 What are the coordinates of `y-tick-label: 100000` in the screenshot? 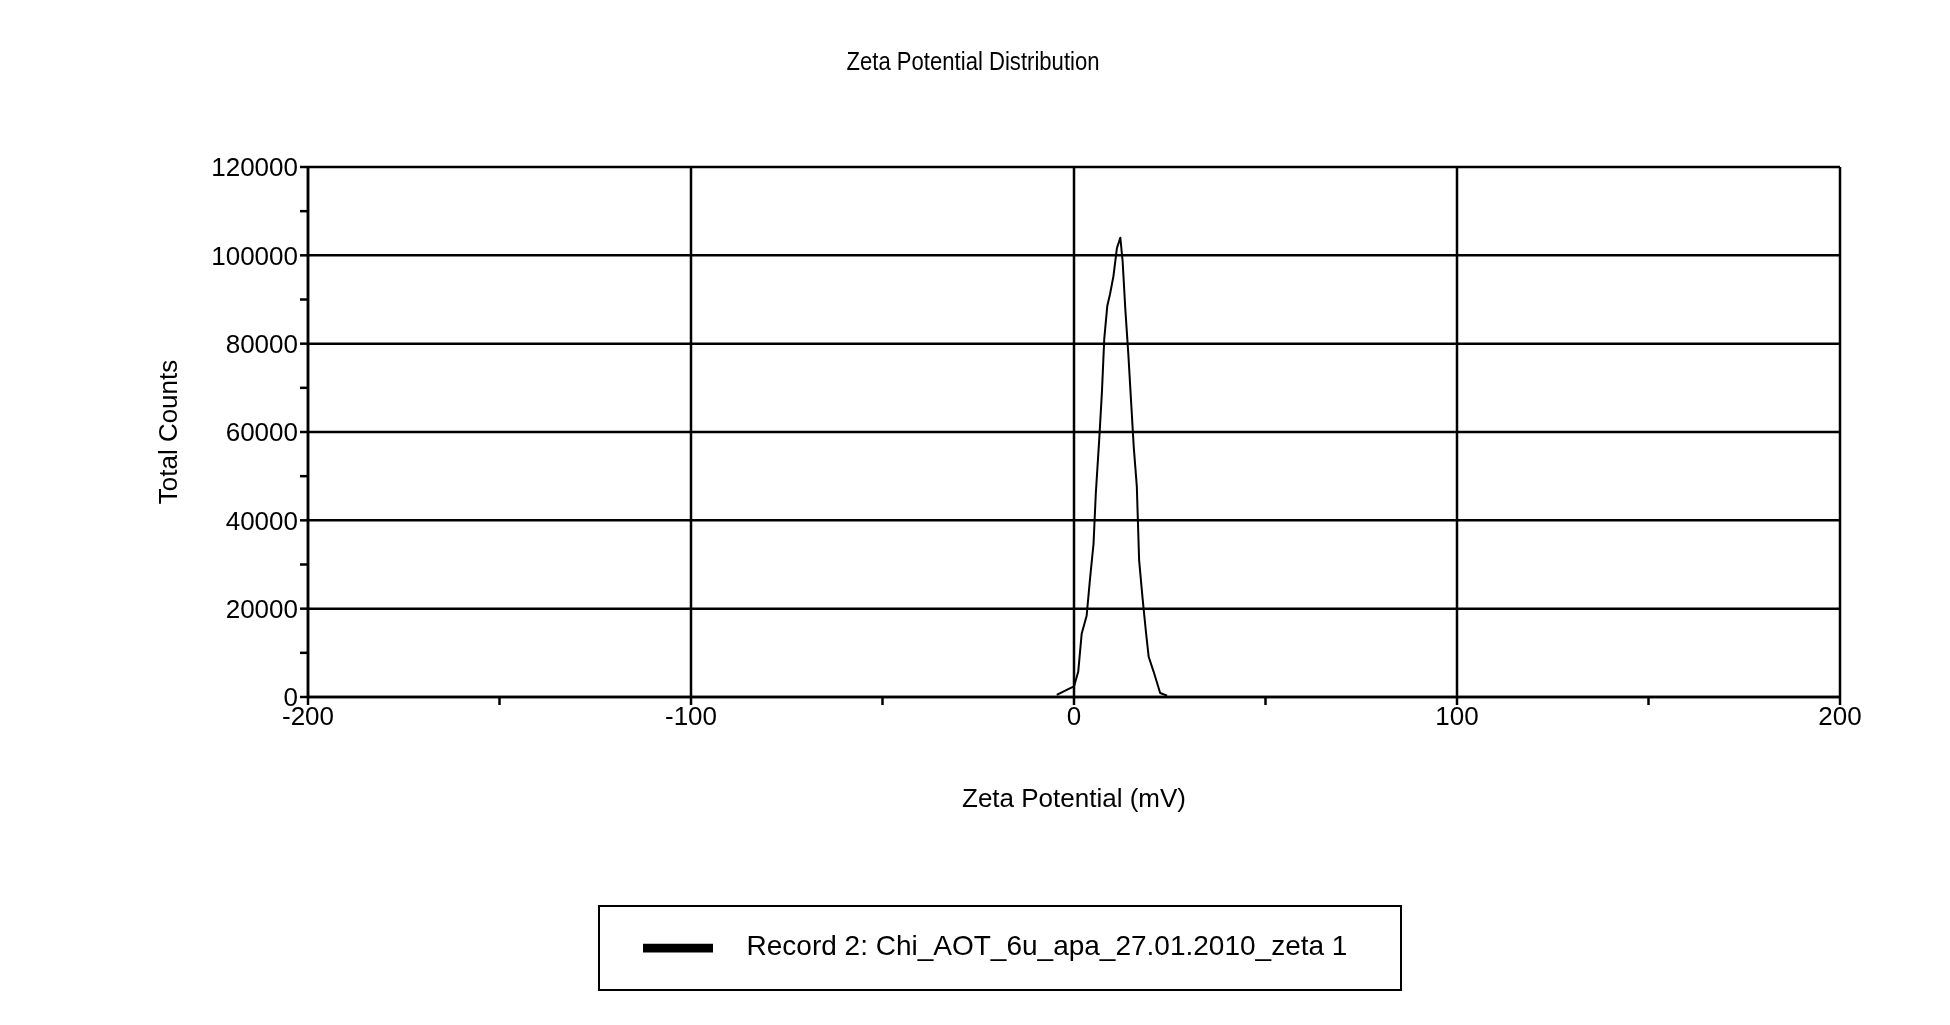 It's located at (254, 255).